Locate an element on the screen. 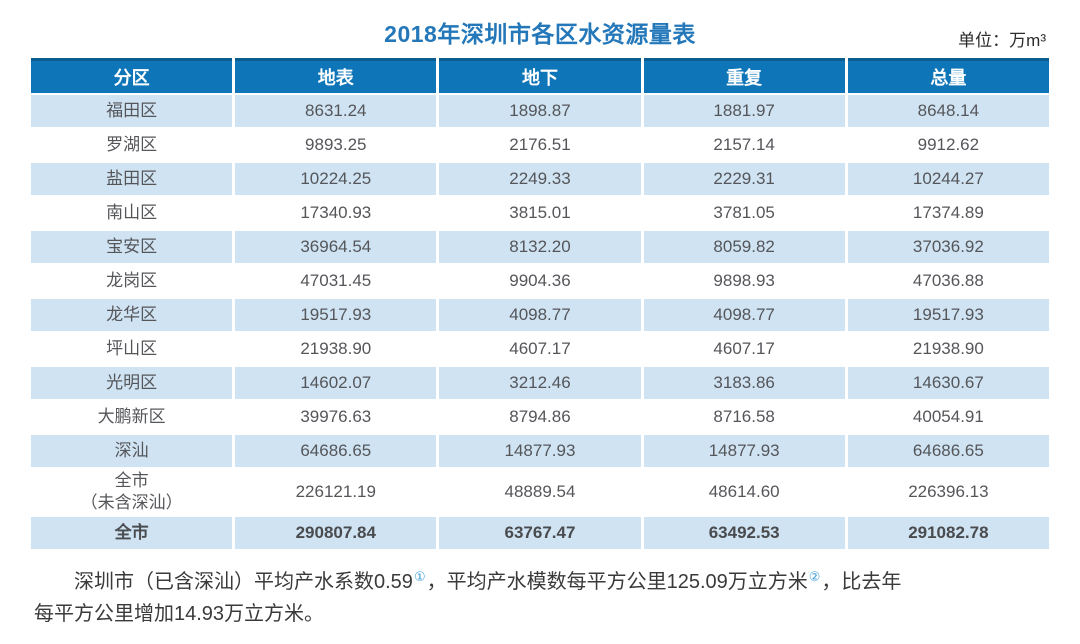 The width and height of the screenshot is (1080, 644). value-cell: 8716.58 is located at coordinates (744, 417).